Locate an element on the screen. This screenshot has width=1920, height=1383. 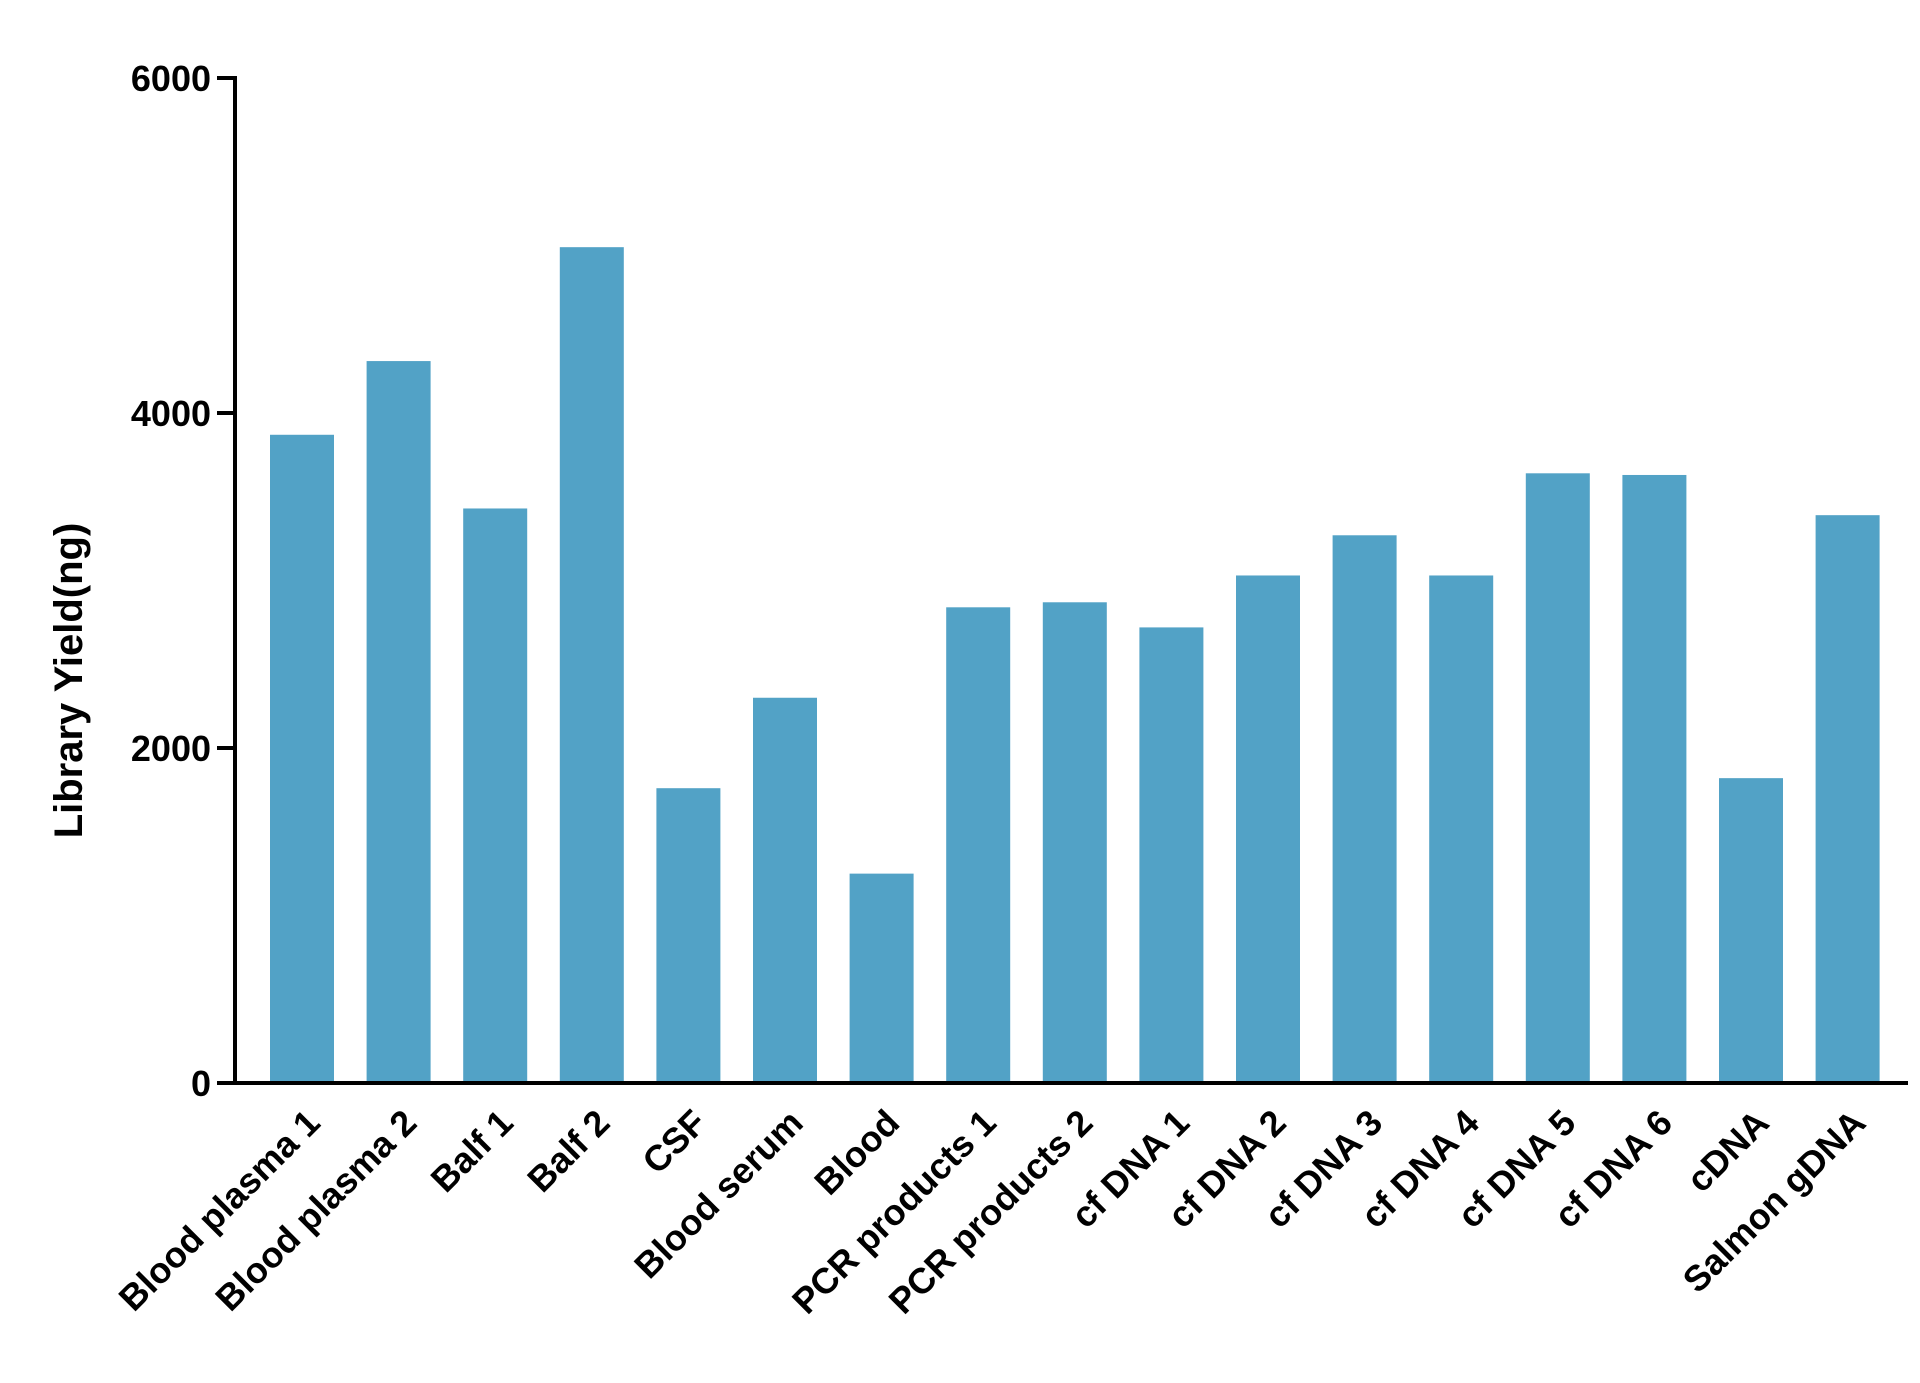
x-category-label: CSF is located at coordinates (674, 1142).